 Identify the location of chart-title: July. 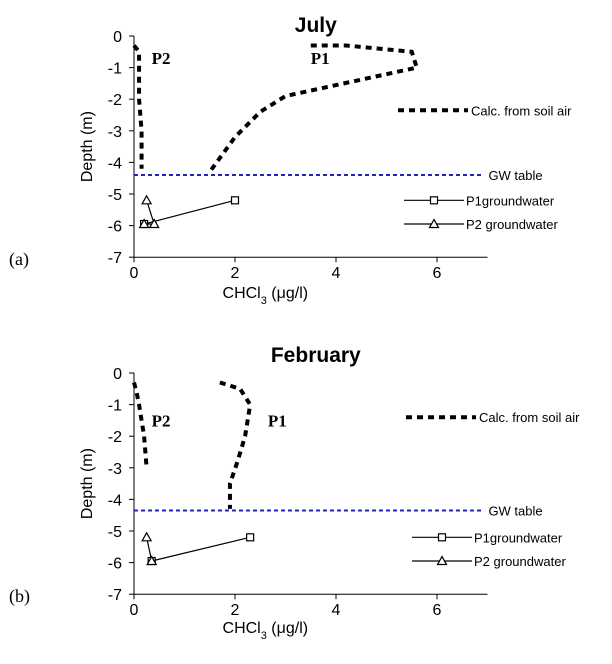
(316, 25).